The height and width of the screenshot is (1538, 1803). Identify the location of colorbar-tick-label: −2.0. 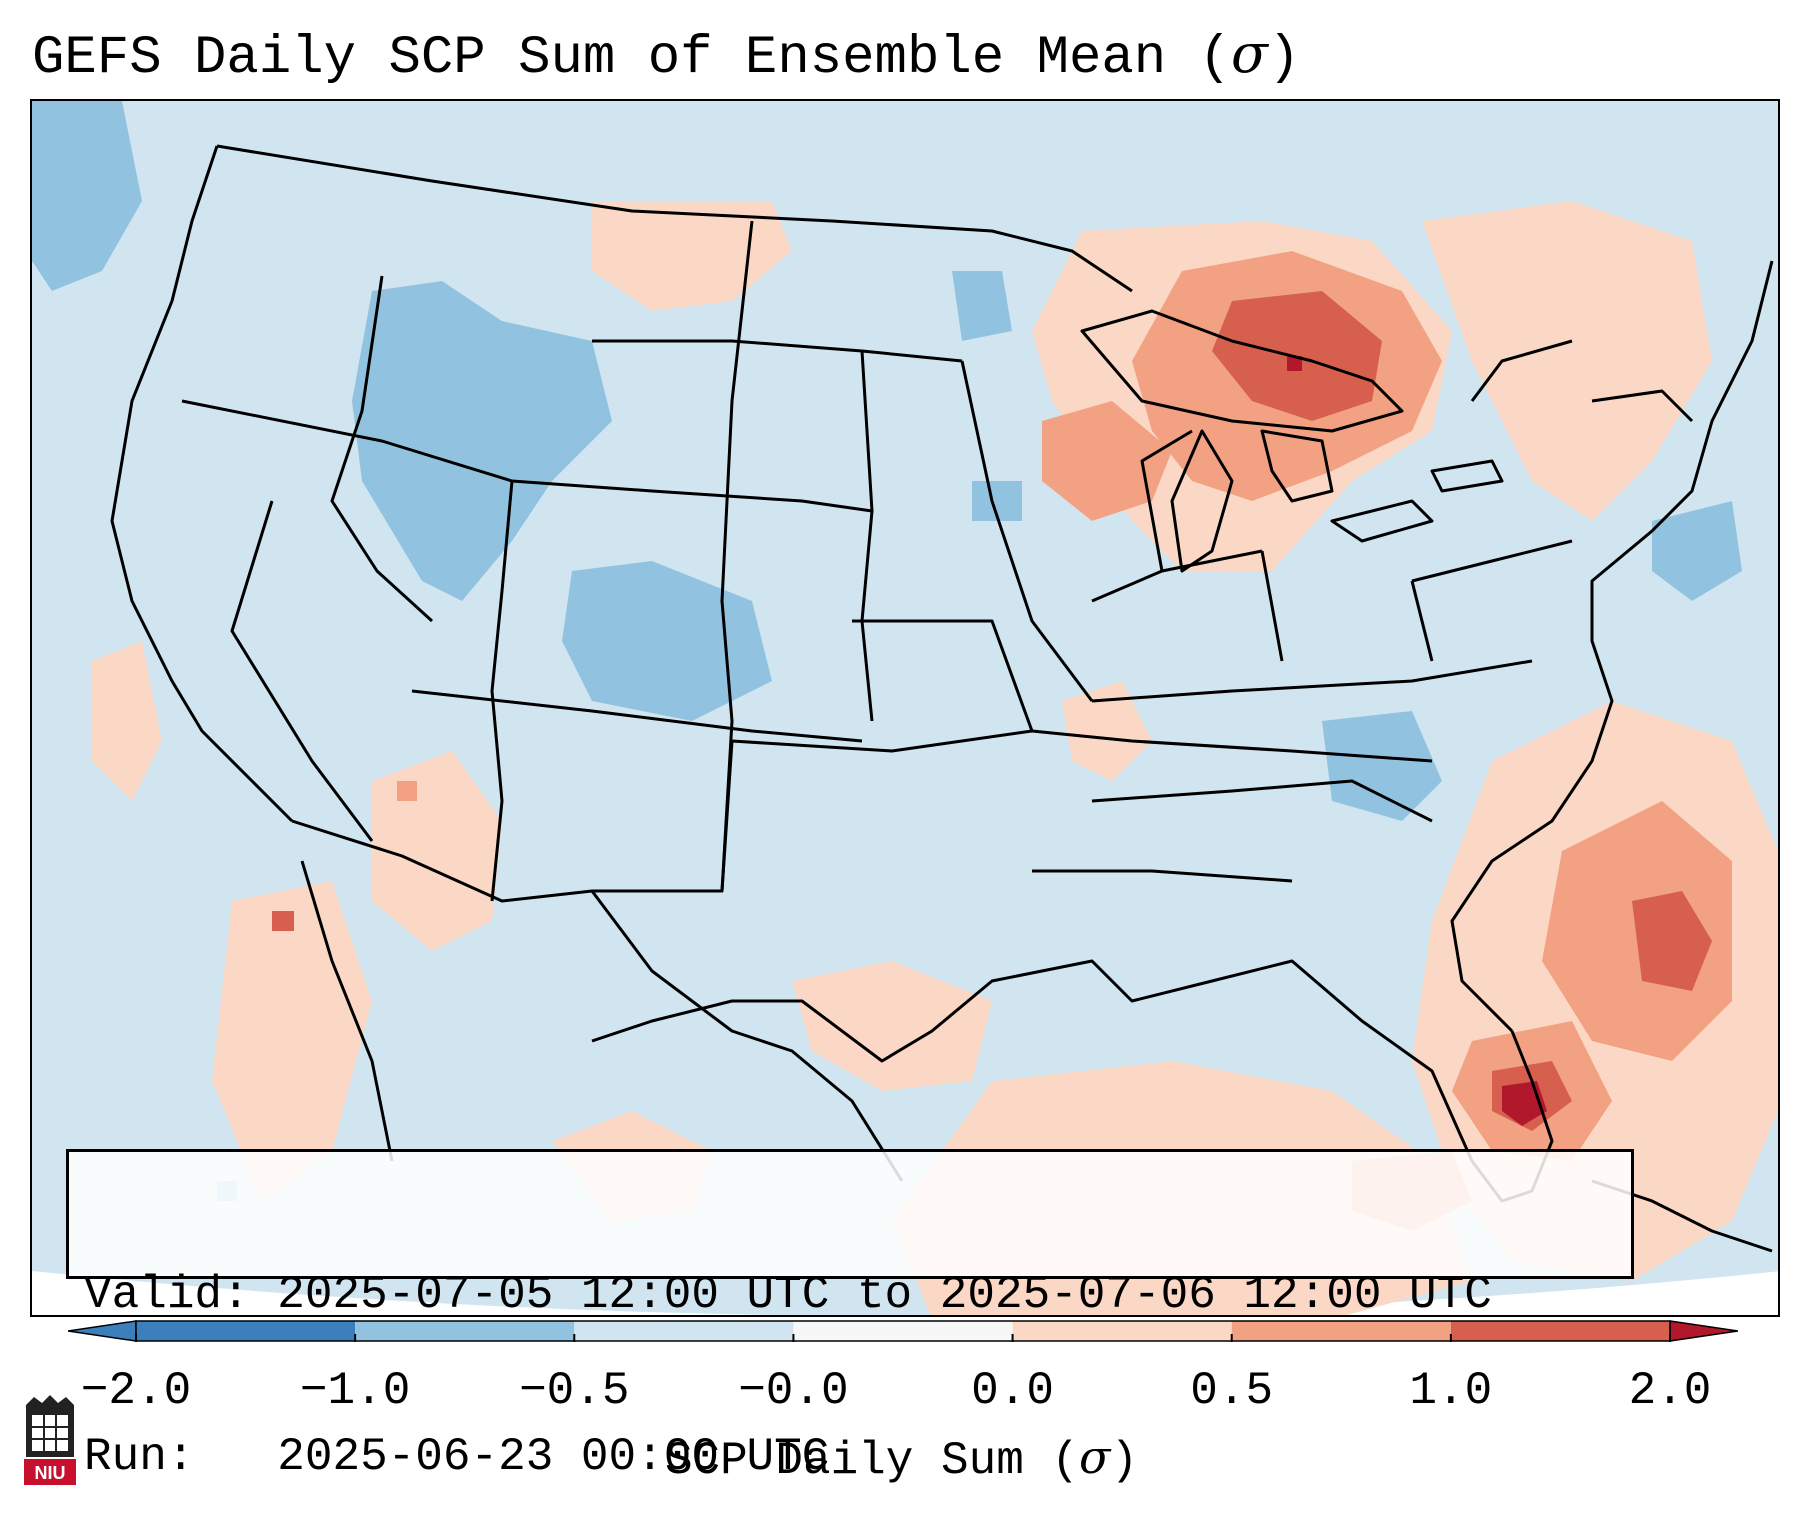
(136, 1391).